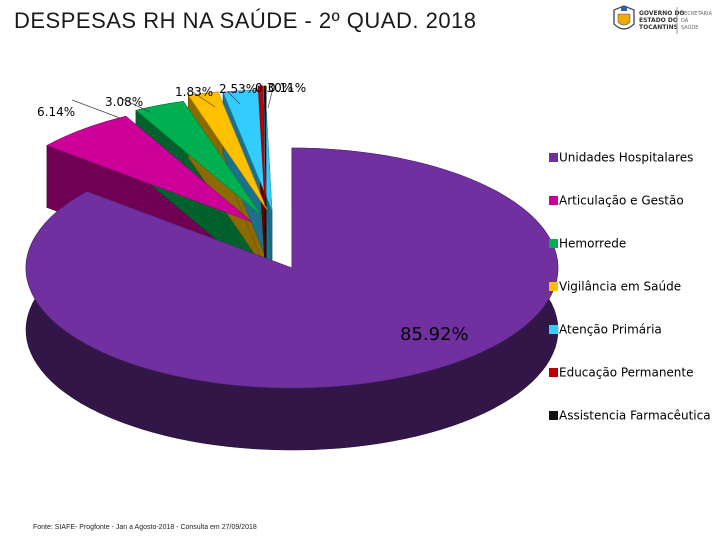 This screenshot has width=720, height=540. What do you see at coordinates (662, 13) in the screenshot?
I see `logo-line-1: GOVERNO DO` at bounding box center [662, 13].